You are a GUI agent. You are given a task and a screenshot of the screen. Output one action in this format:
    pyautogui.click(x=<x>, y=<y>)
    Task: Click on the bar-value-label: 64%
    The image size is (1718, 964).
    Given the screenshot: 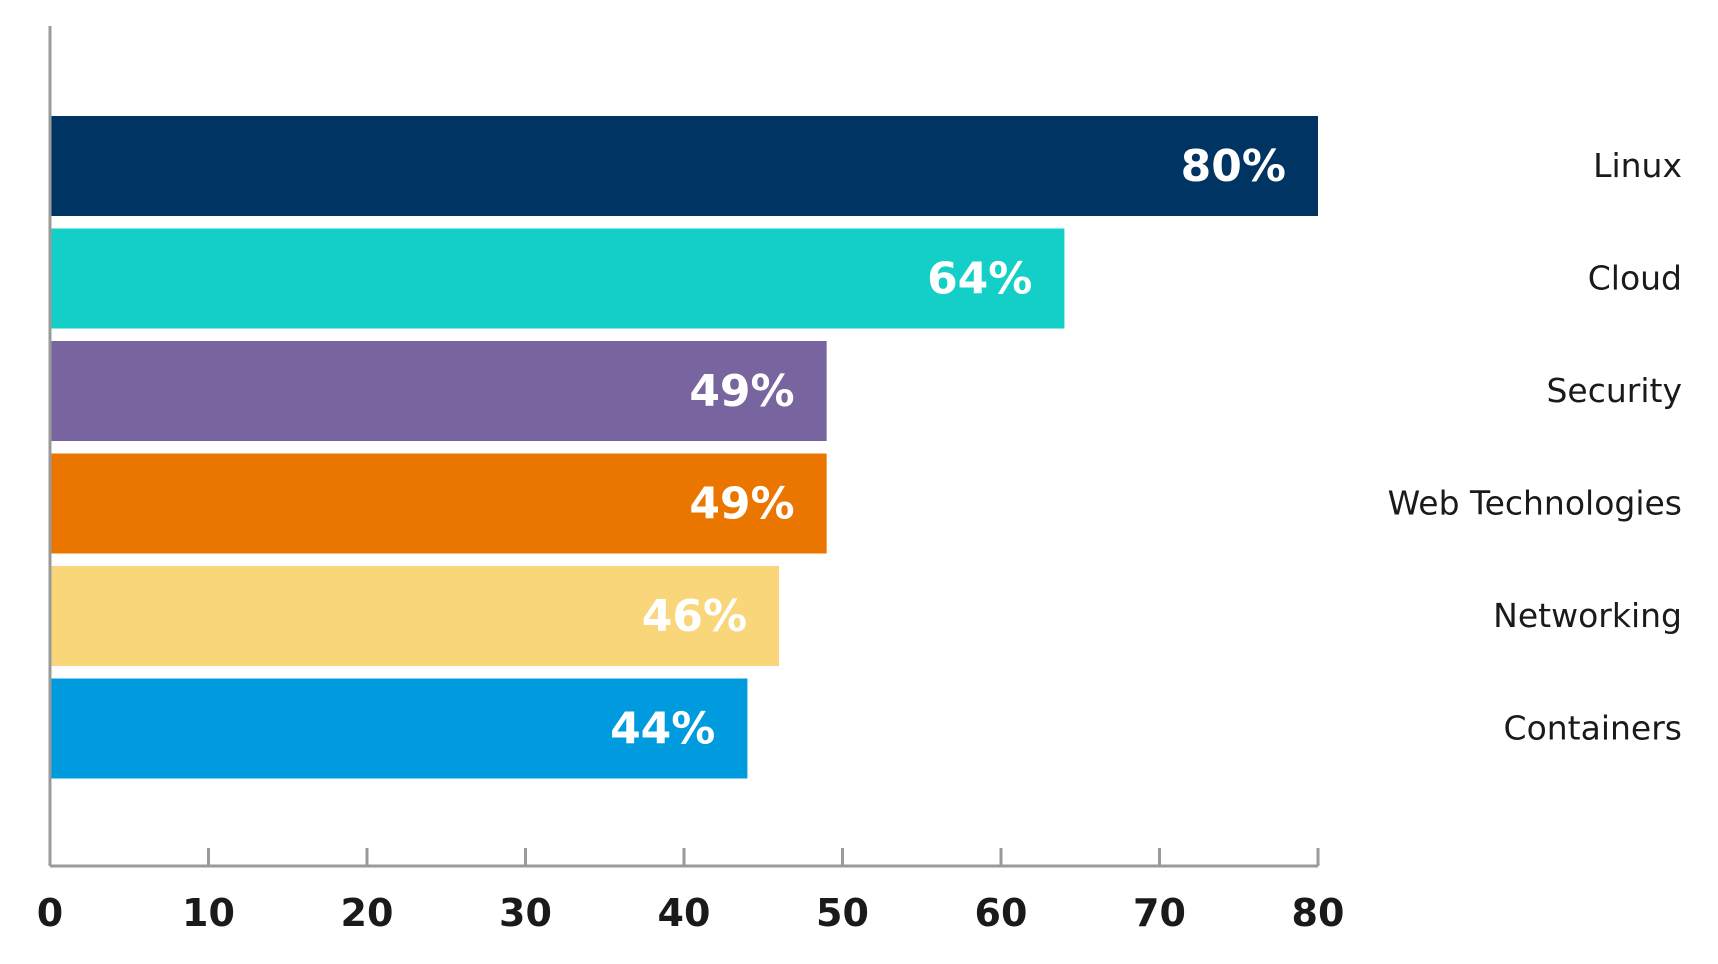 What is the action you would take?
    pyautogui.click(x=979, y=279)
    